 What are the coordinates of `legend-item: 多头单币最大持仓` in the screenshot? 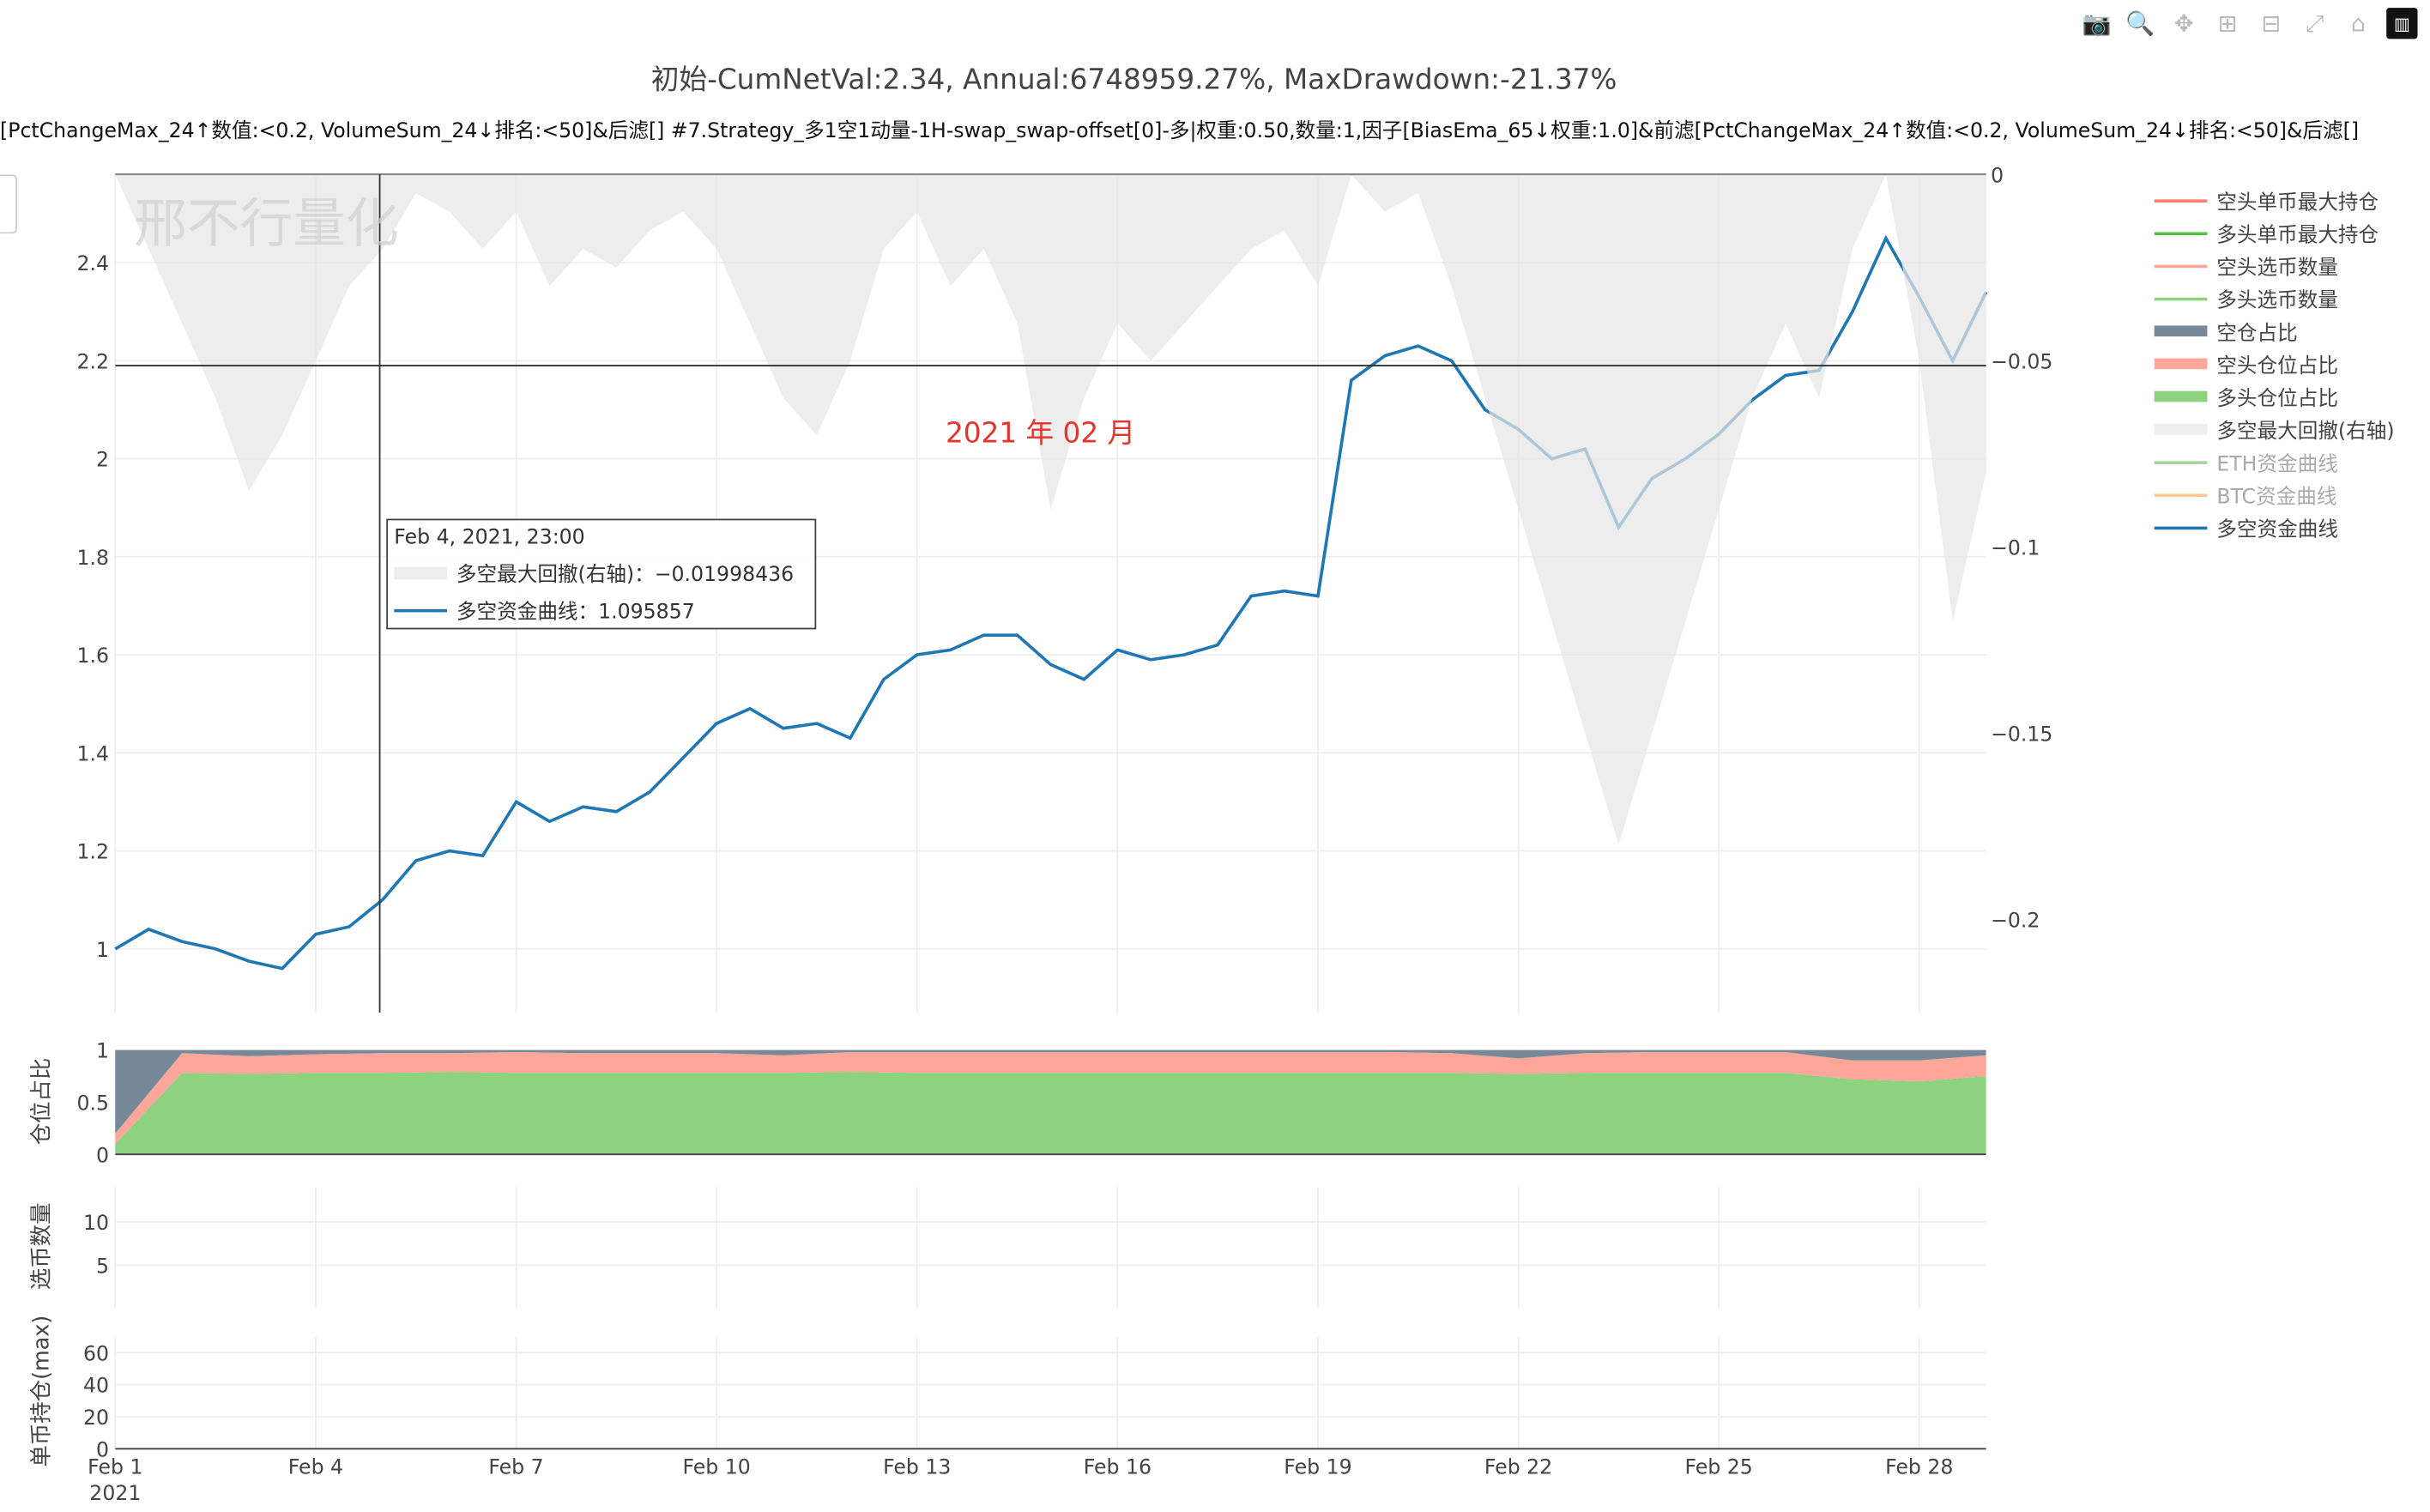 It's located at (2274, 232).